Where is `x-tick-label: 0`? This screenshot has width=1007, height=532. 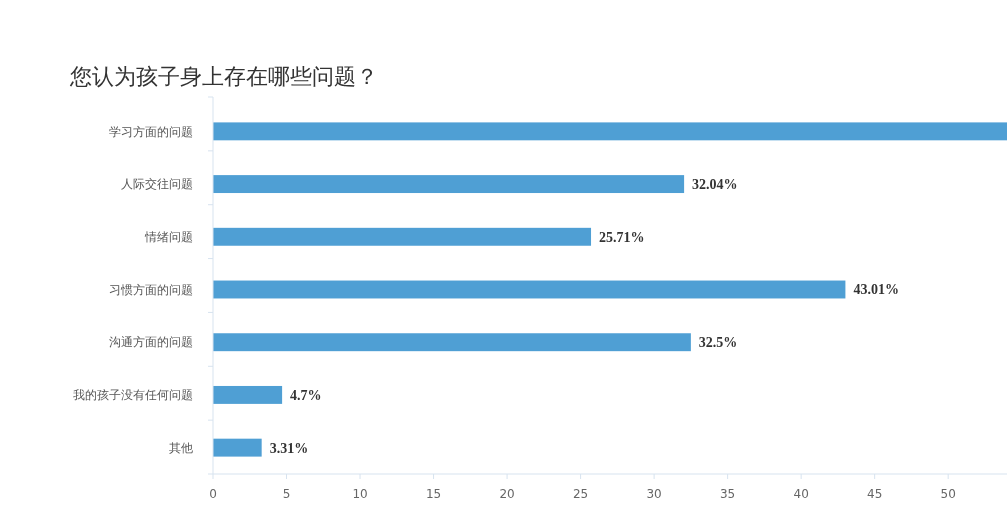
x-tick-label: 0 is located at coordinates (213, 494).